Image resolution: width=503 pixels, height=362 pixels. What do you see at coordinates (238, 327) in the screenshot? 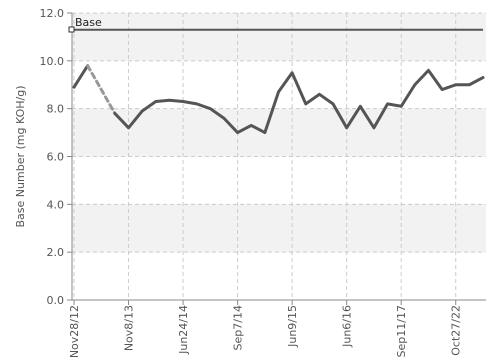
I see `x-tick-label-3: Sep7/14` at bounding box center [238, 327].